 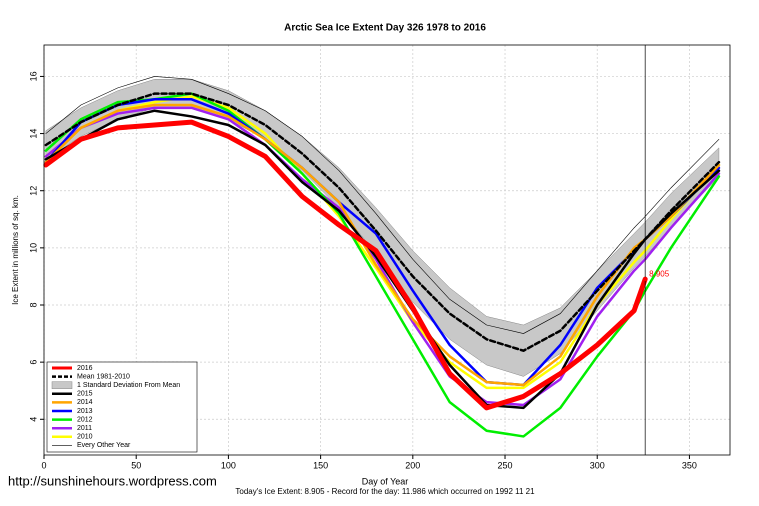 What do you see at coordinates (103, 376) in the screenshot?
I see `legend-label: Mean 1981-2010` at bounding box center [103, 376].